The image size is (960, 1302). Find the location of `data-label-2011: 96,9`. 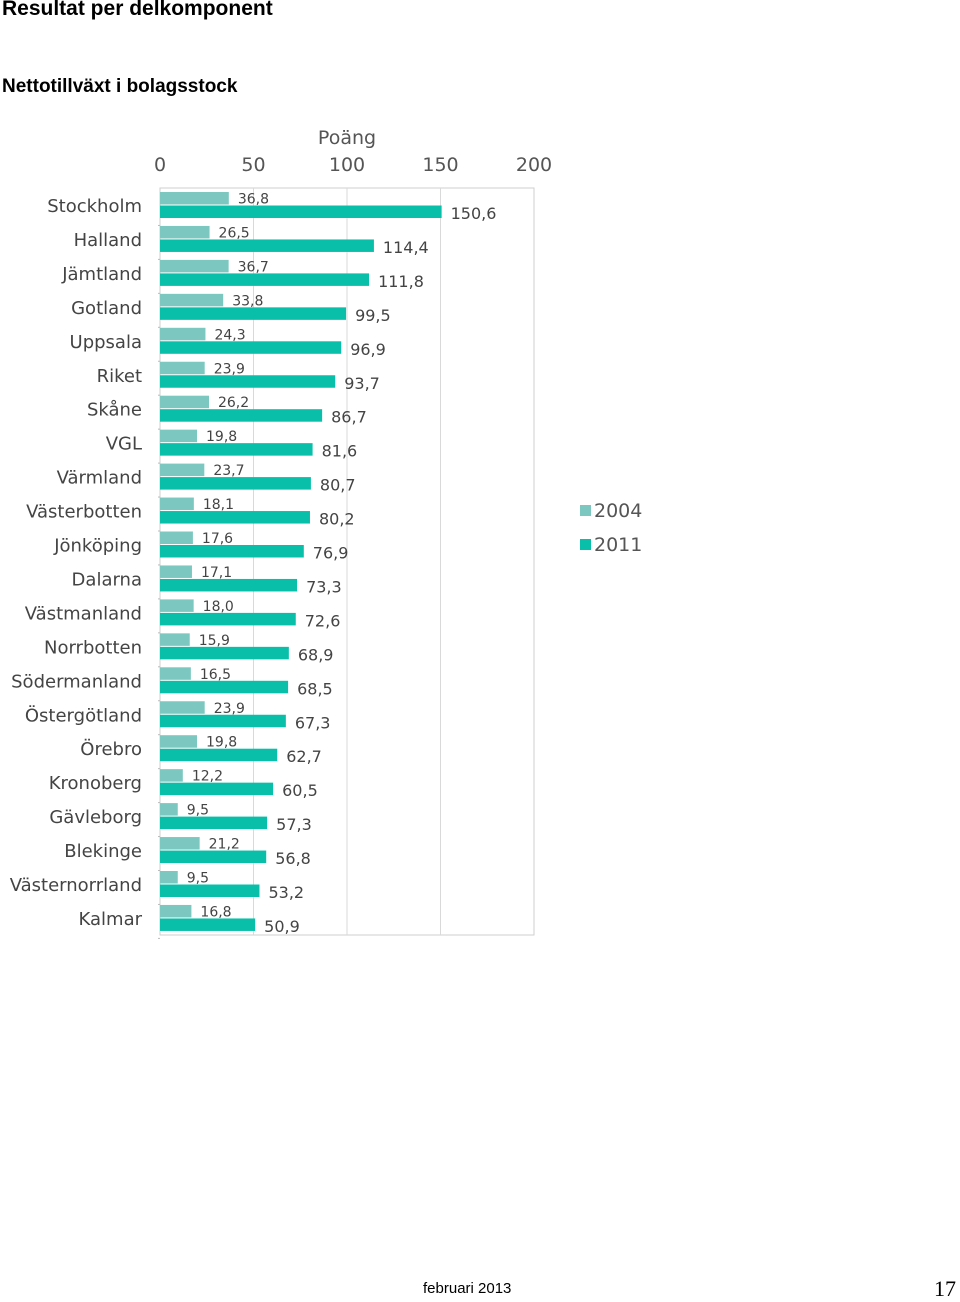

data-label-2011: 96,9 is located at coordinates (368, 349).